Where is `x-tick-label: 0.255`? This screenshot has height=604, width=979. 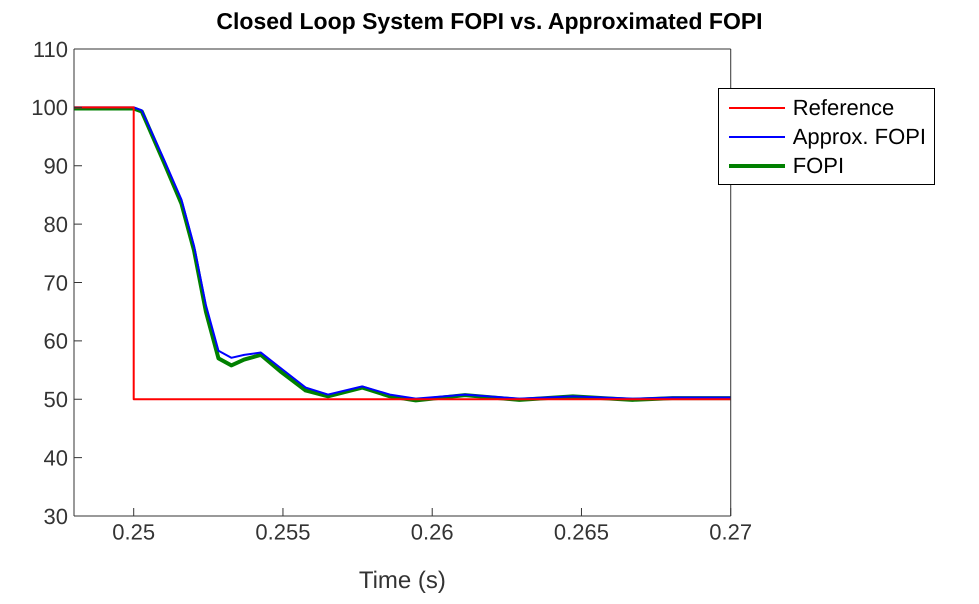 x-tick-label: 0.255 is located at coordinates (282, 532).